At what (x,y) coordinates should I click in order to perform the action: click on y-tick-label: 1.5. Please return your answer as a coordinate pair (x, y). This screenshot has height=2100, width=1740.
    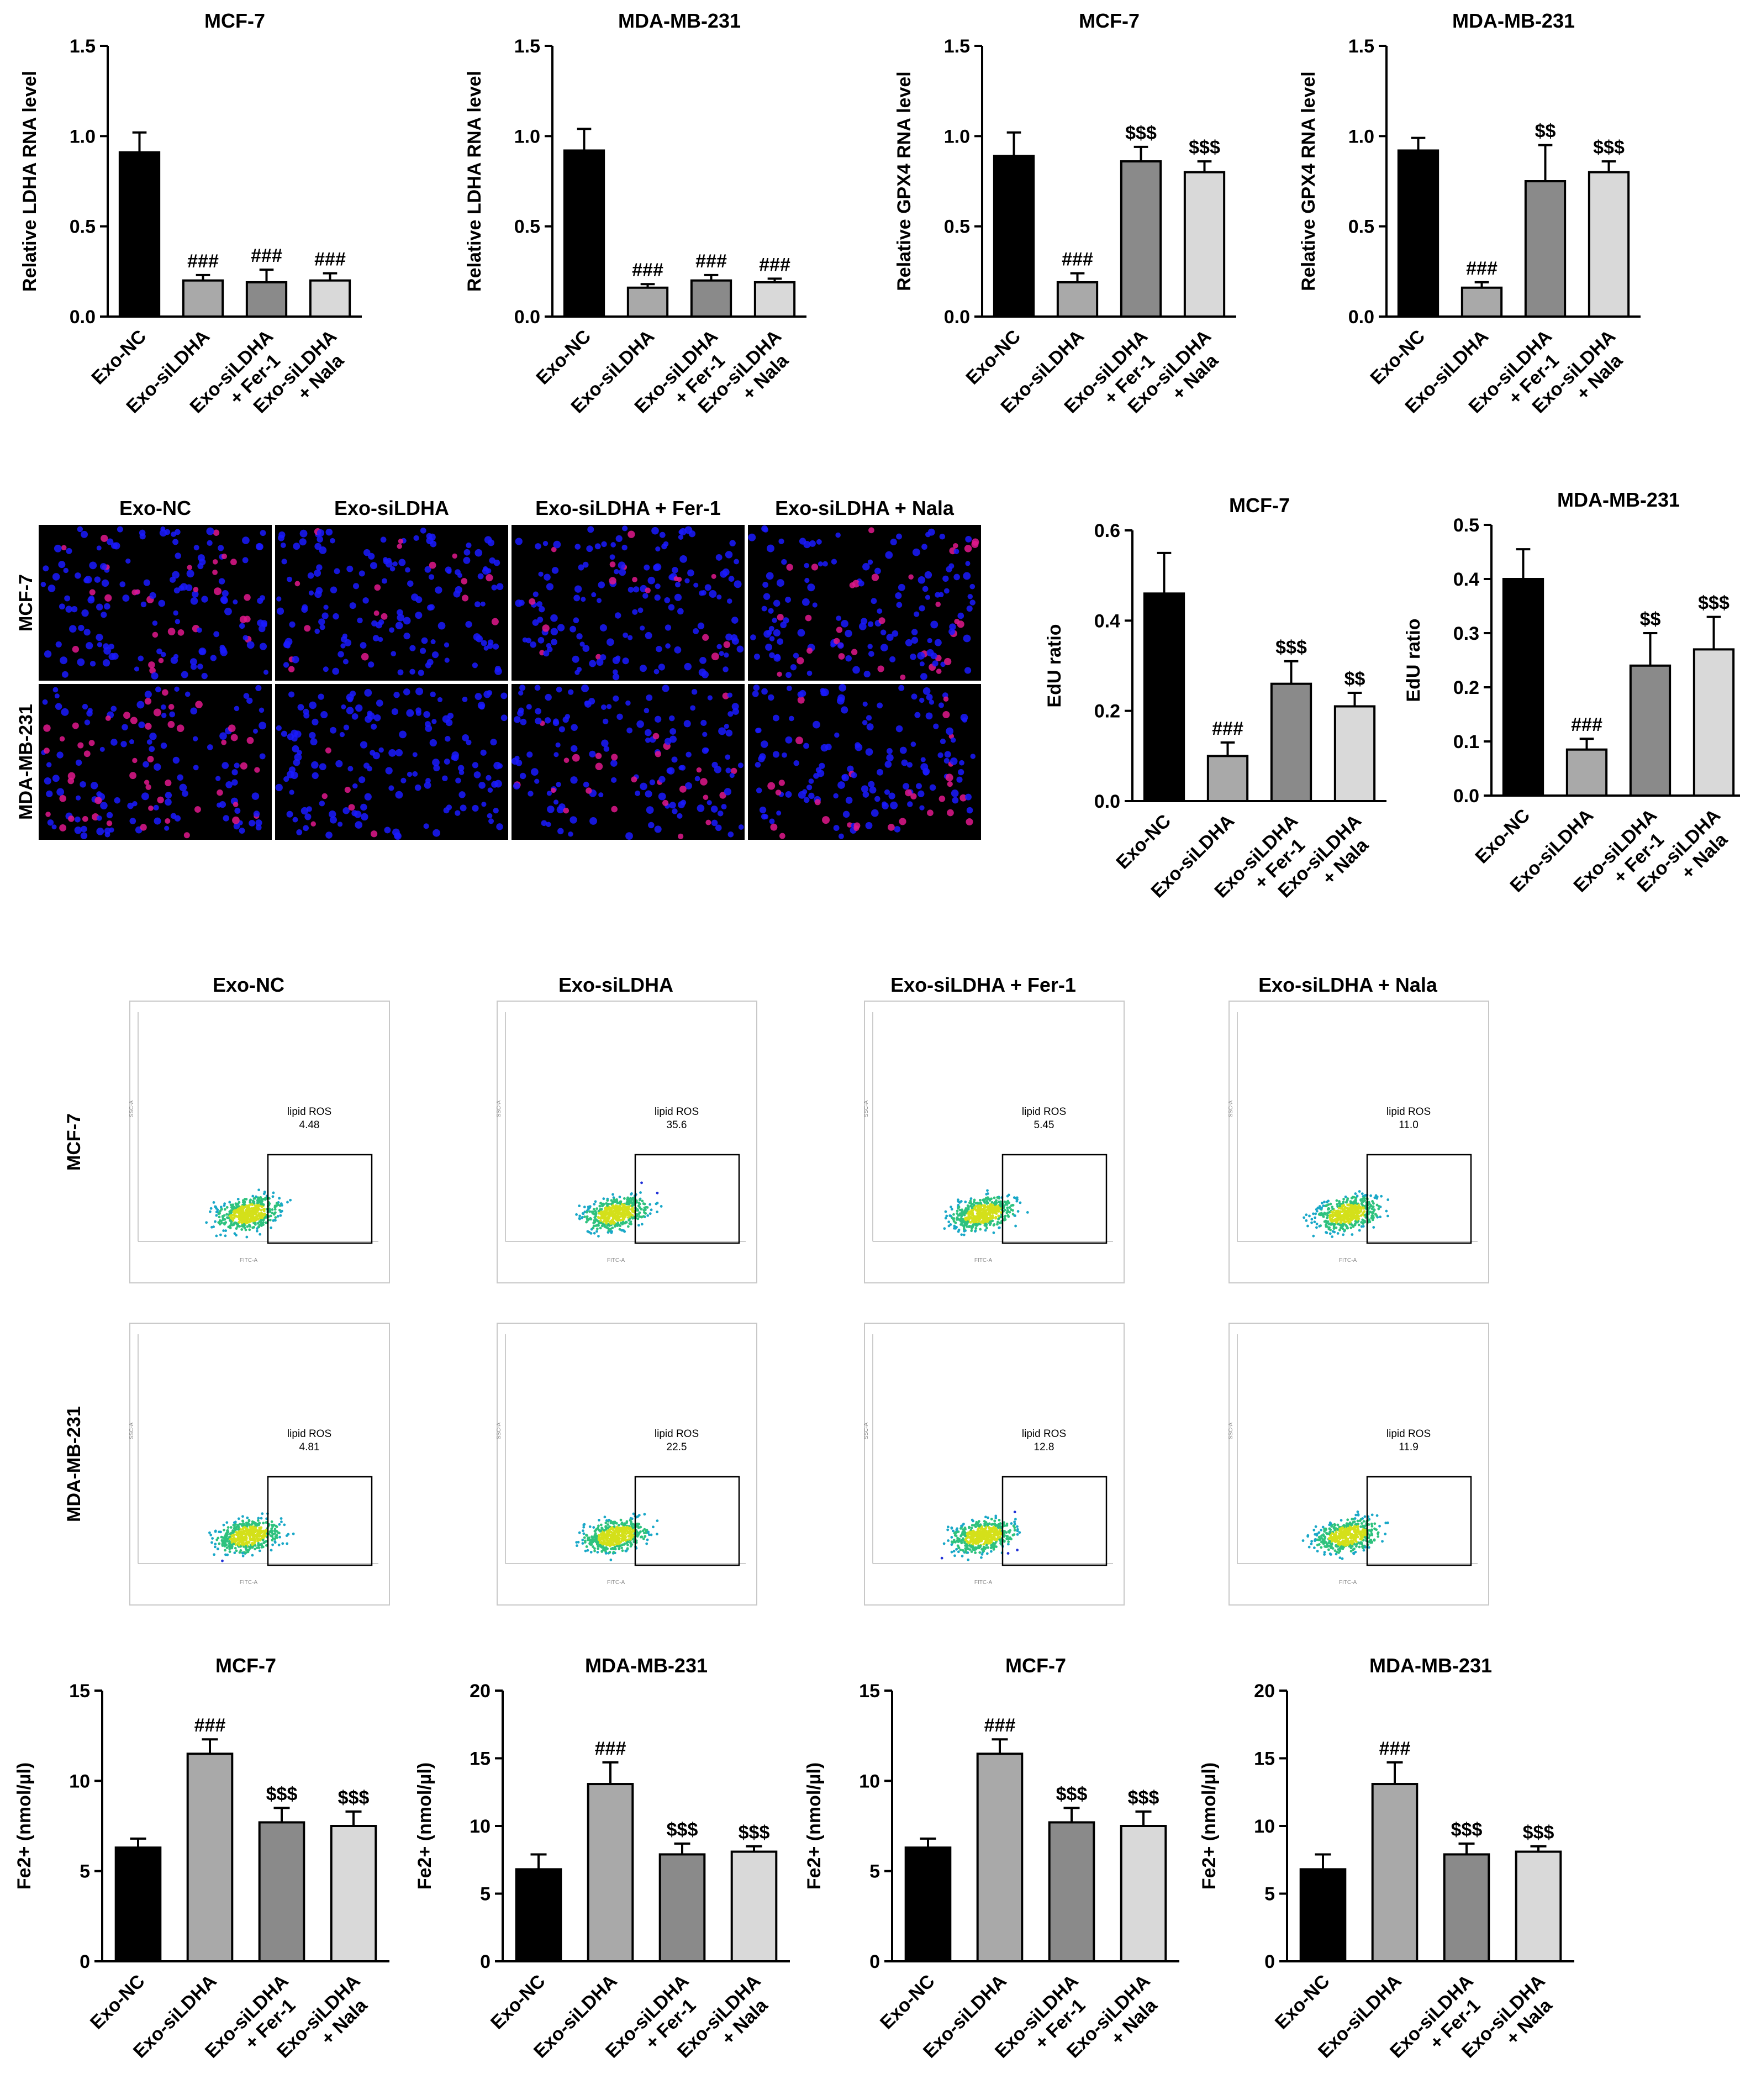
    Looking at the image, I should click on (957, 47).